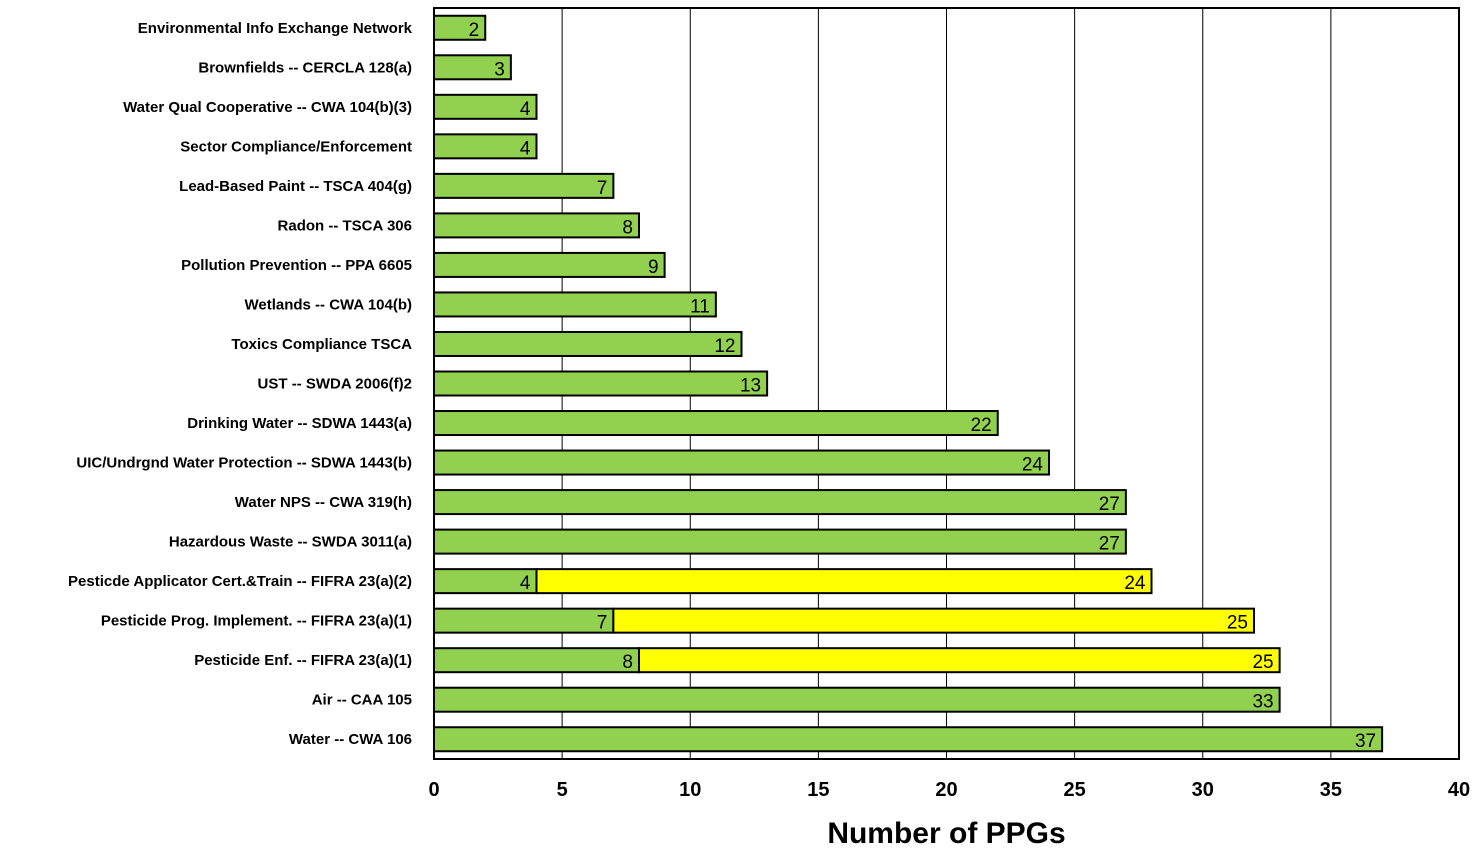 This screenshot has width=1483, height=849. Describe the element at coordinates (299, 423) in the screenshot. I see `category-label: Drinking Water -- SDWA 1443(a)` at that location.